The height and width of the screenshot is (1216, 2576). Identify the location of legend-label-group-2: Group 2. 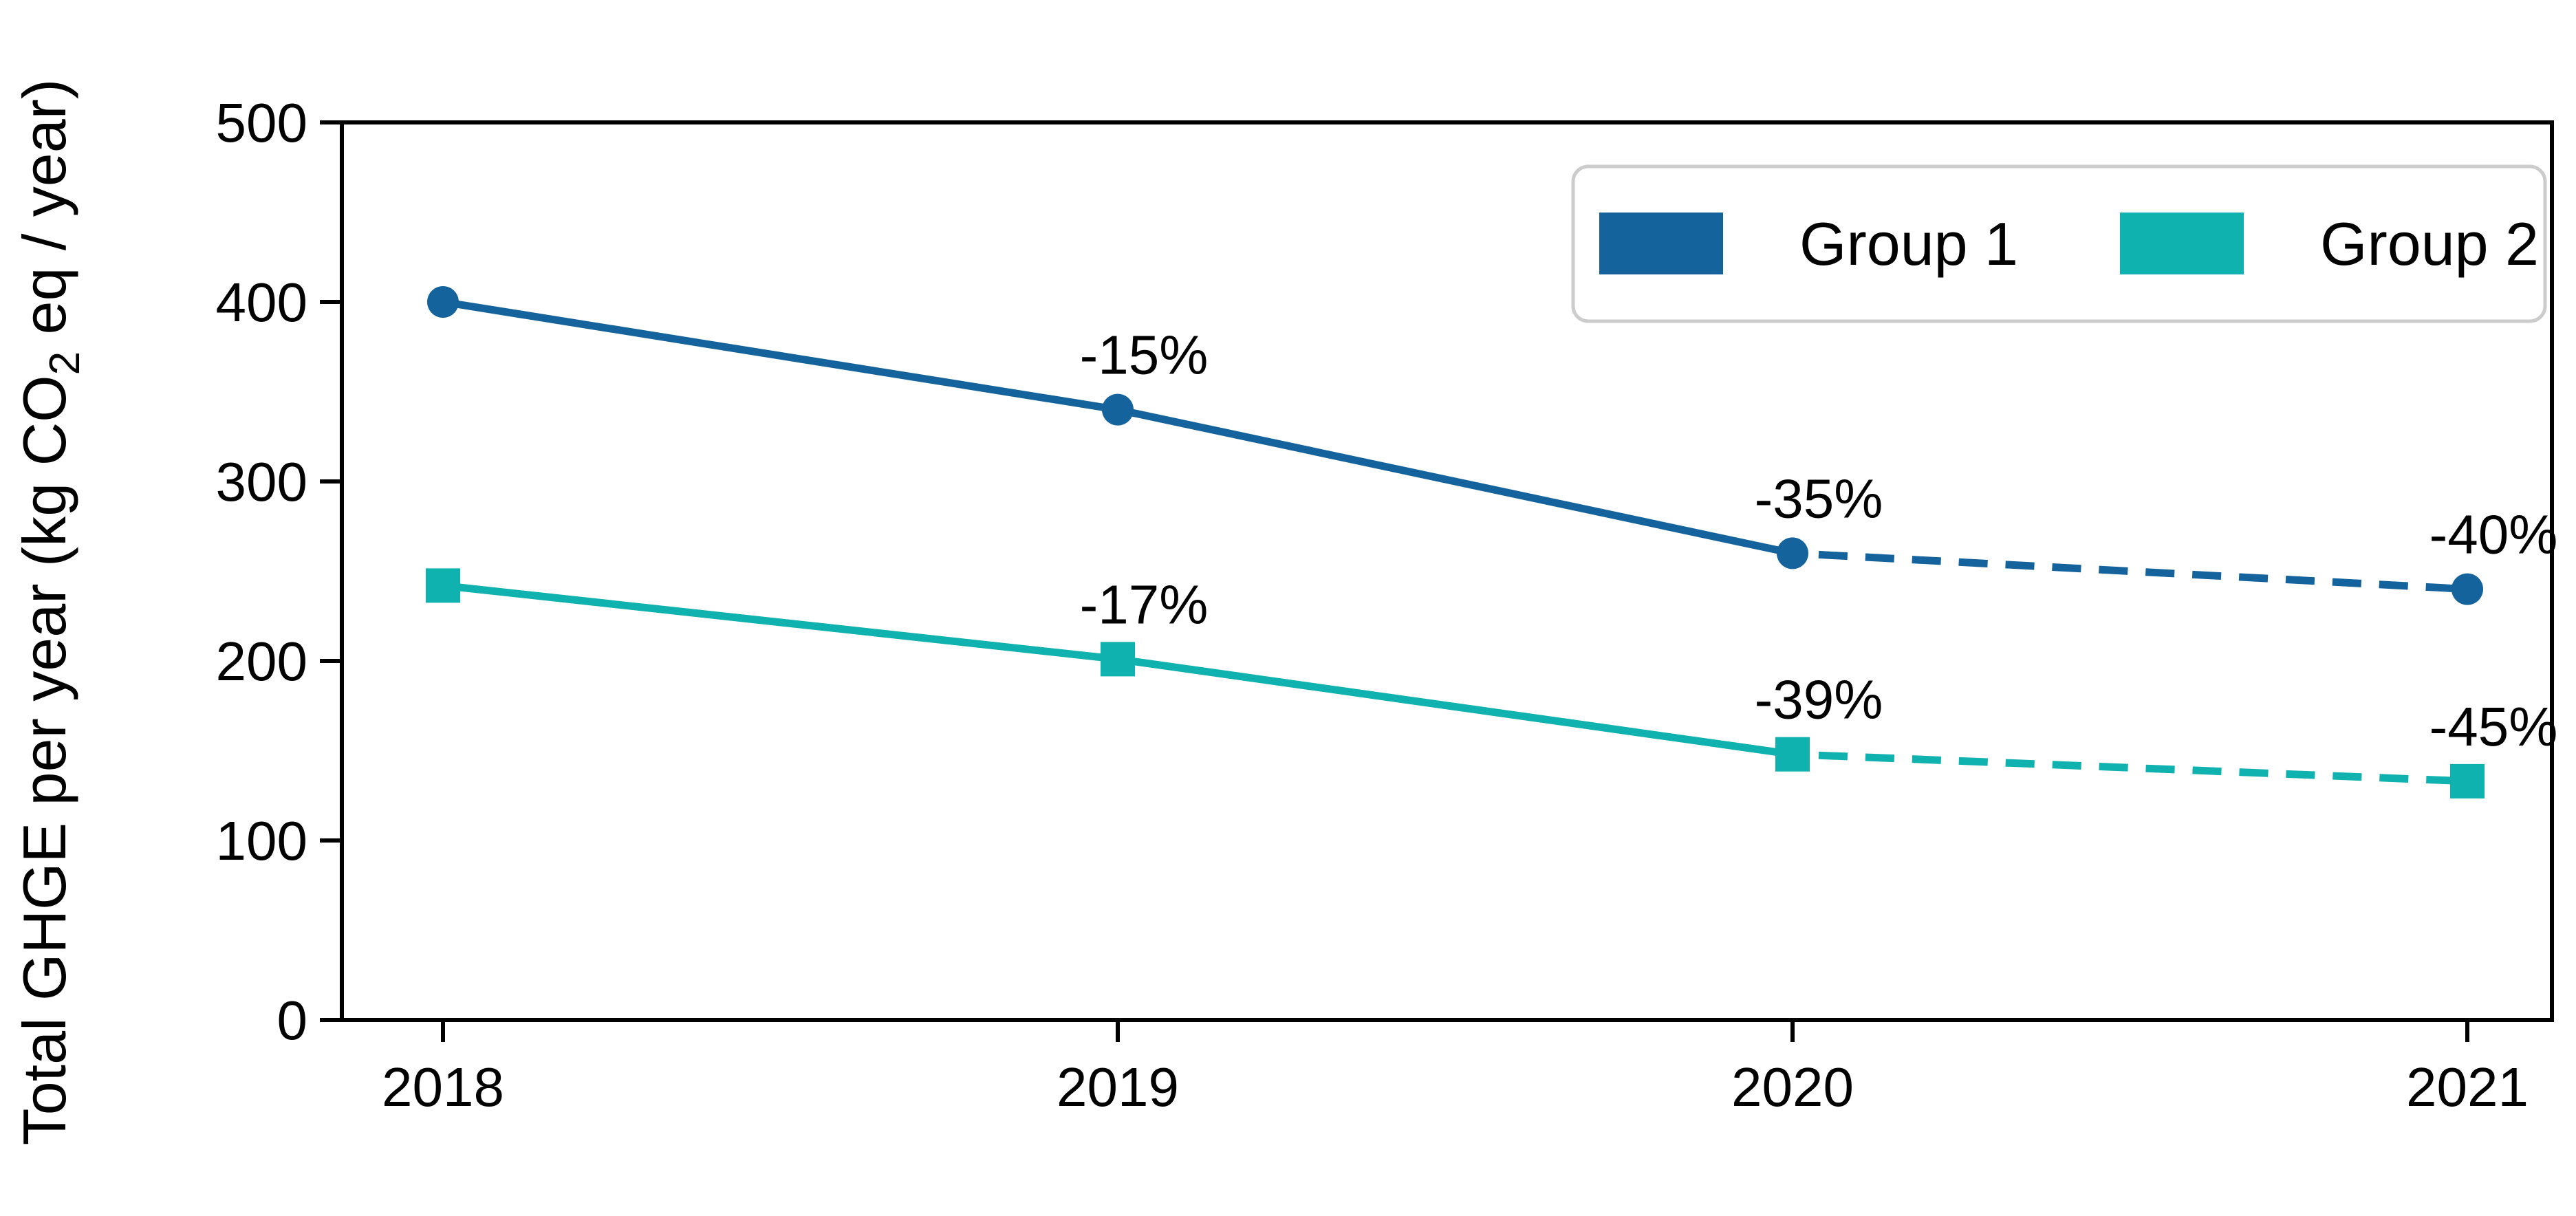
(2429, 244).